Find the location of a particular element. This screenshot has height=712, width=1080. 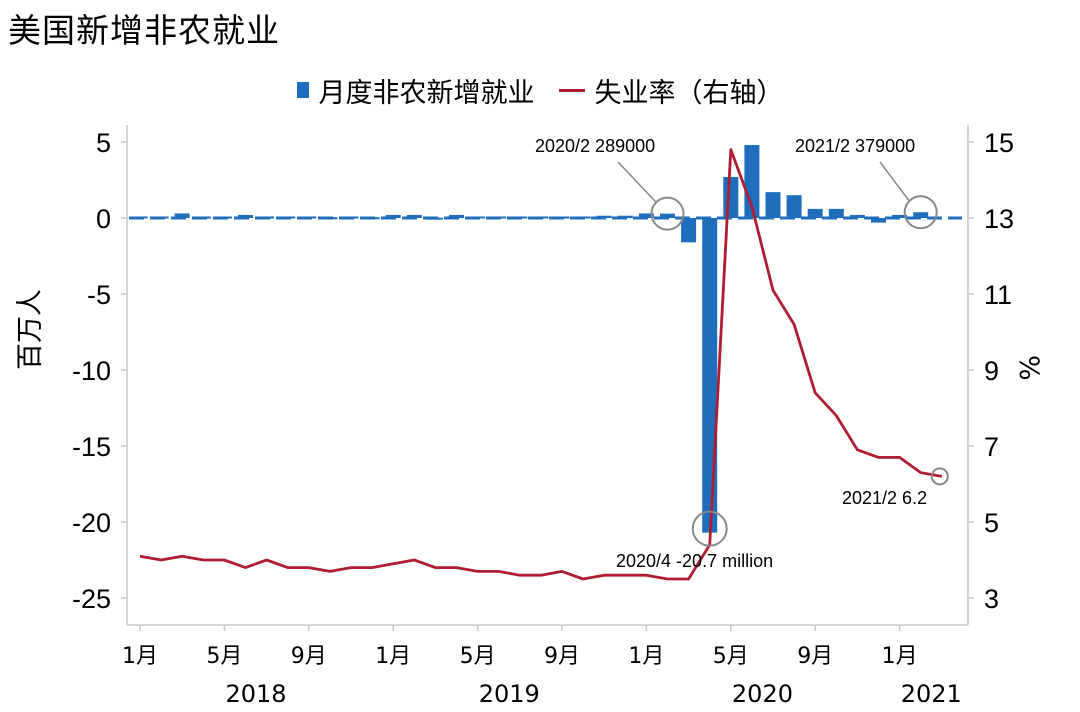

x-year-label: 2021 is located at coordinates (931, 694).